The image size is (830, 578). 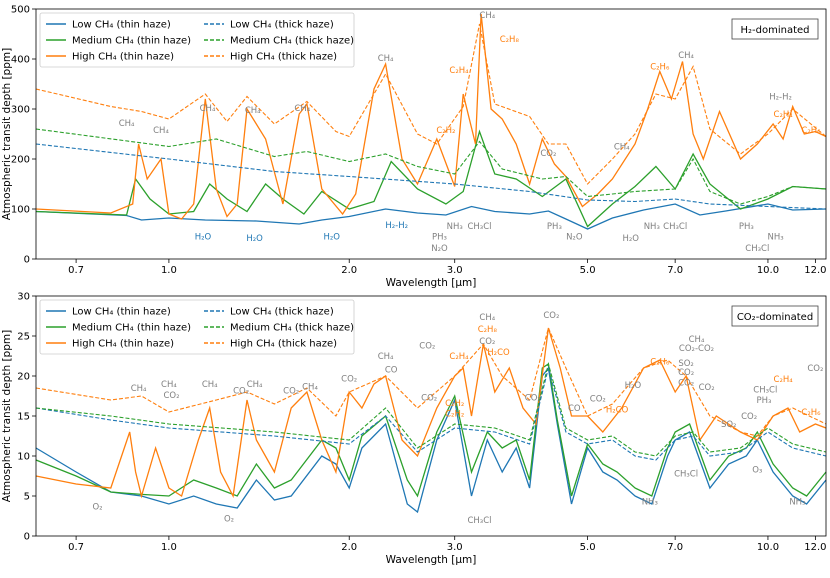 What do you see at coordinates (123, 344) in the screenshot?
I see `legend-label: High CH₄ (thin haze)` at bounding box center [123, 344].